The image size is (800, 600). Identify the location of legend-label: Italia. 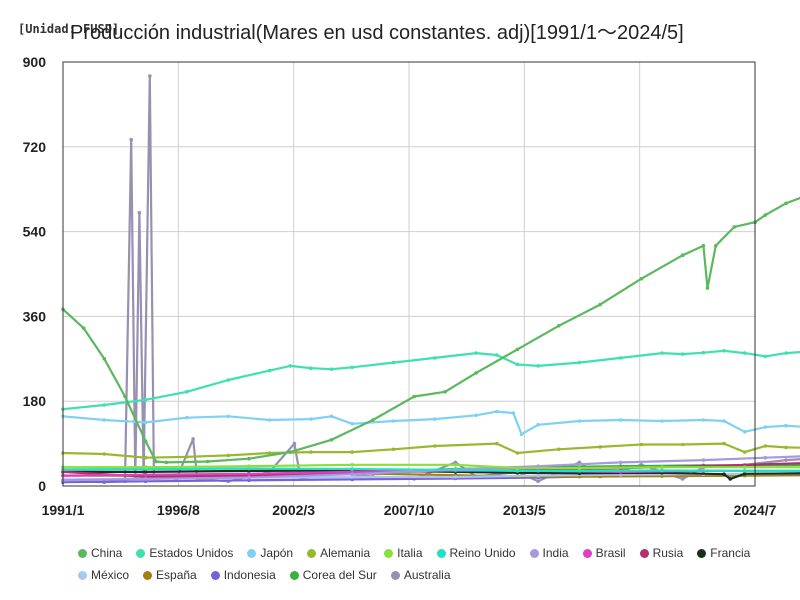
(410, 553).